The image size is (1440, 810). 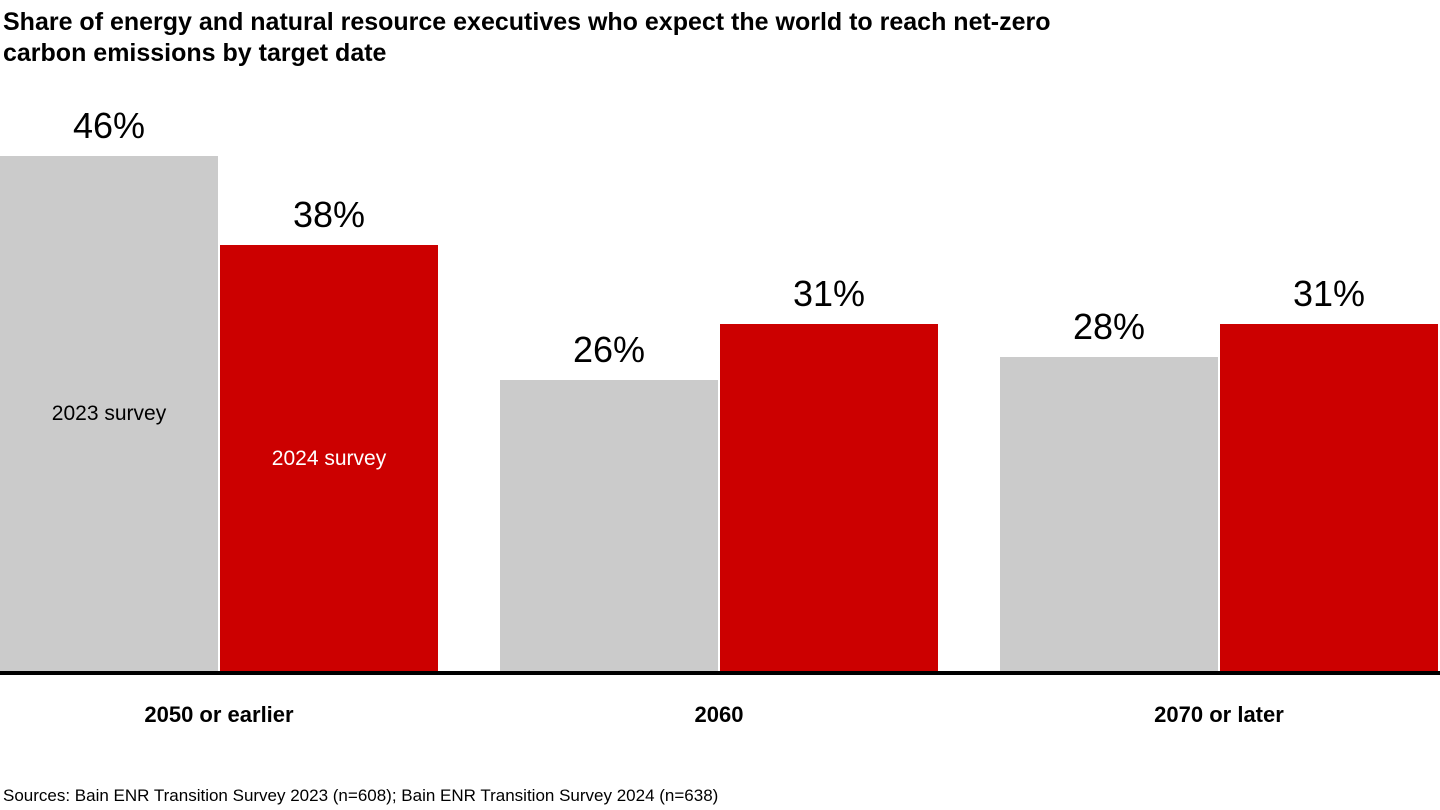 I want to click on bar-2024-survey-2050-or-earlier: 2024 survey, so click(x=329, y=458).